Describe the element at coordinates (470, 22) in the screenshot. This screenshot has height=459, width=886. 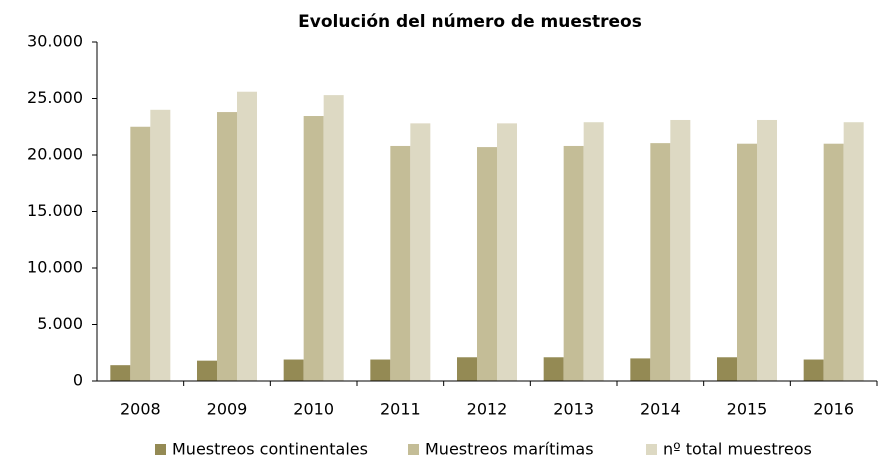
I see `chart-title: Evolución del número de muestreos` at that location.